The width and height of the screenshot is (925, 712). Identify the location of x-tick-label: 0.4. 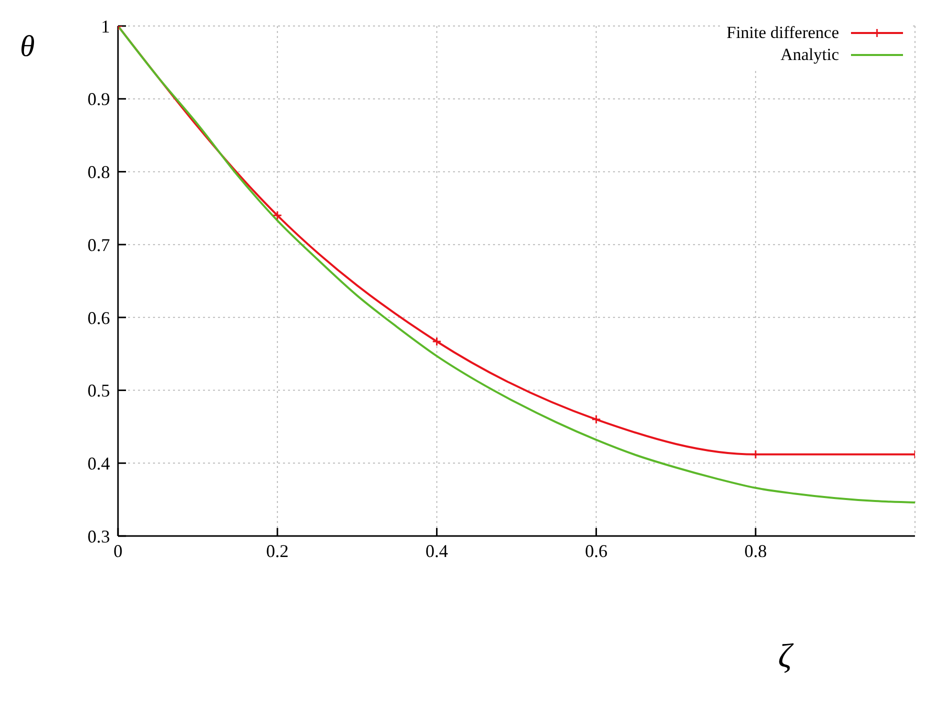
(437, 550).